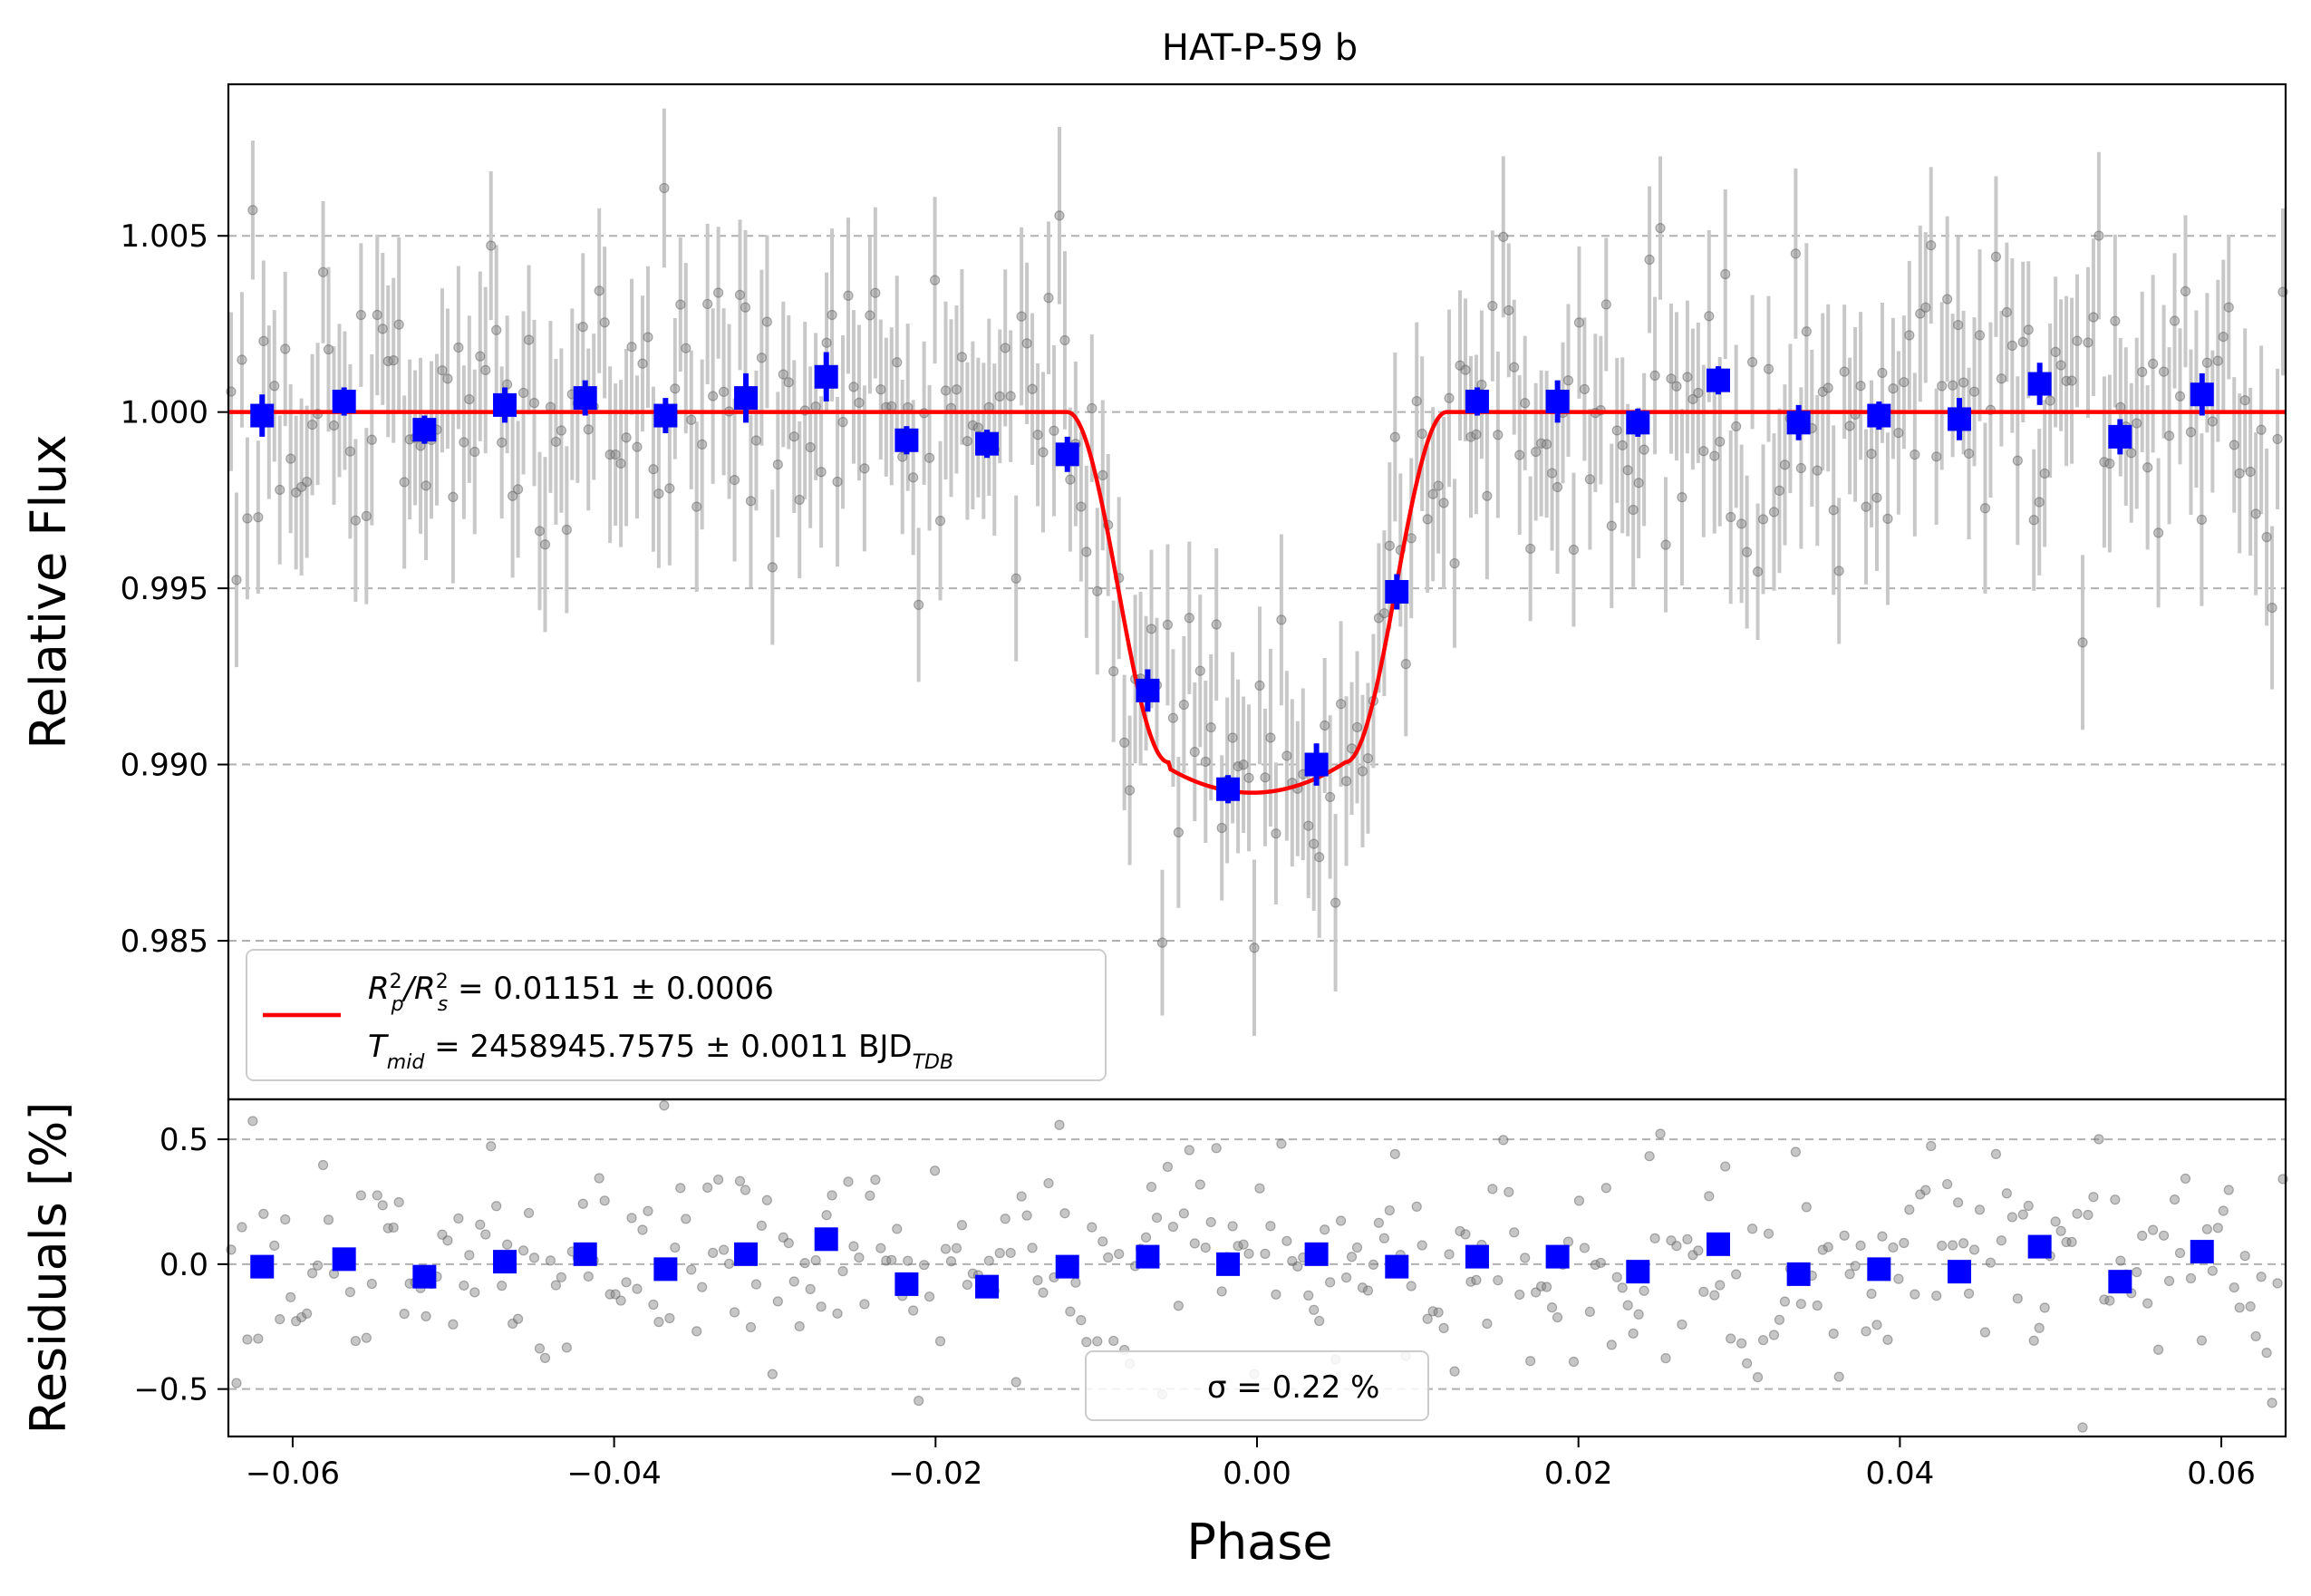  Describe the element at coordinates (418, 989) in the screenshot. I see `legend-rp-r2: /R` at that location.